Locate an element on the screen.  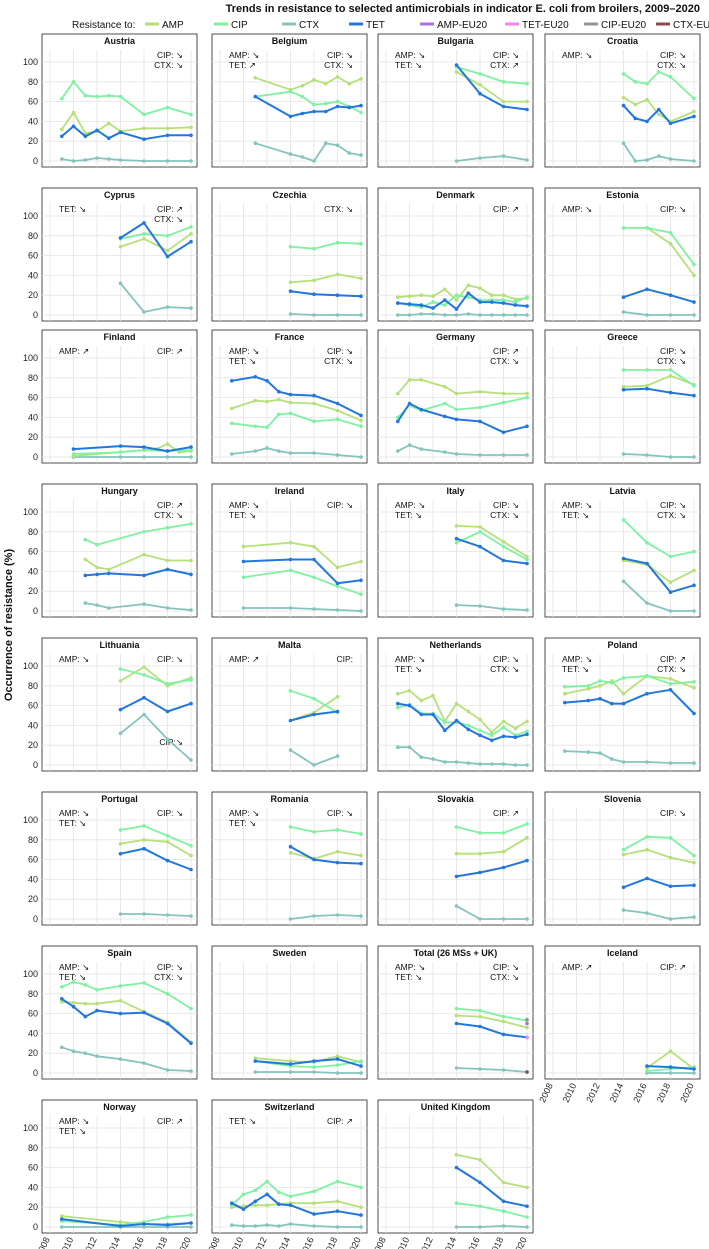
series-amp is located at coordinates (658, 856).